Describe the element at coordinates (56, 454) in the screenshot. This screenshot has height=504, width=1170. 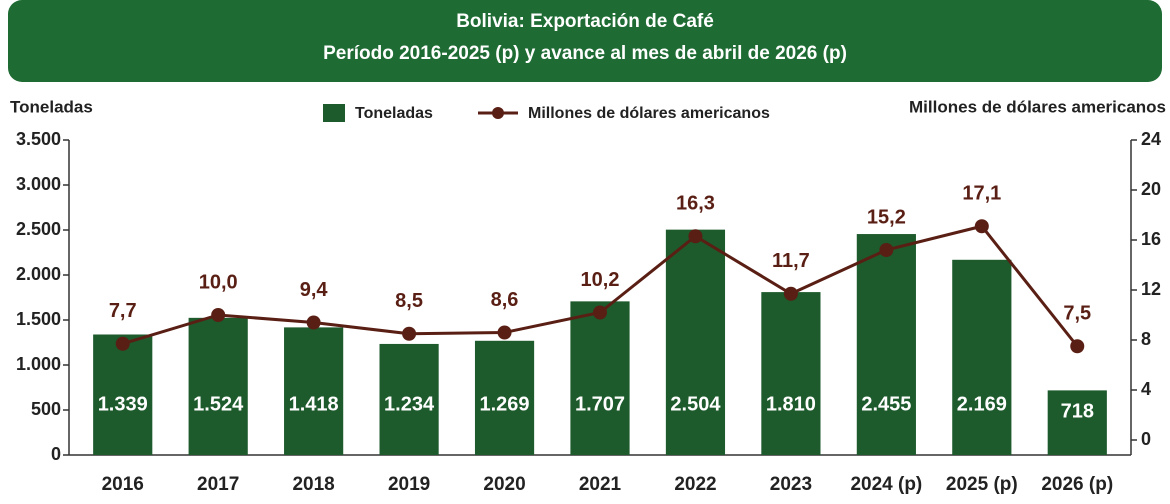
I see `y-tick-label: 0` at that location.